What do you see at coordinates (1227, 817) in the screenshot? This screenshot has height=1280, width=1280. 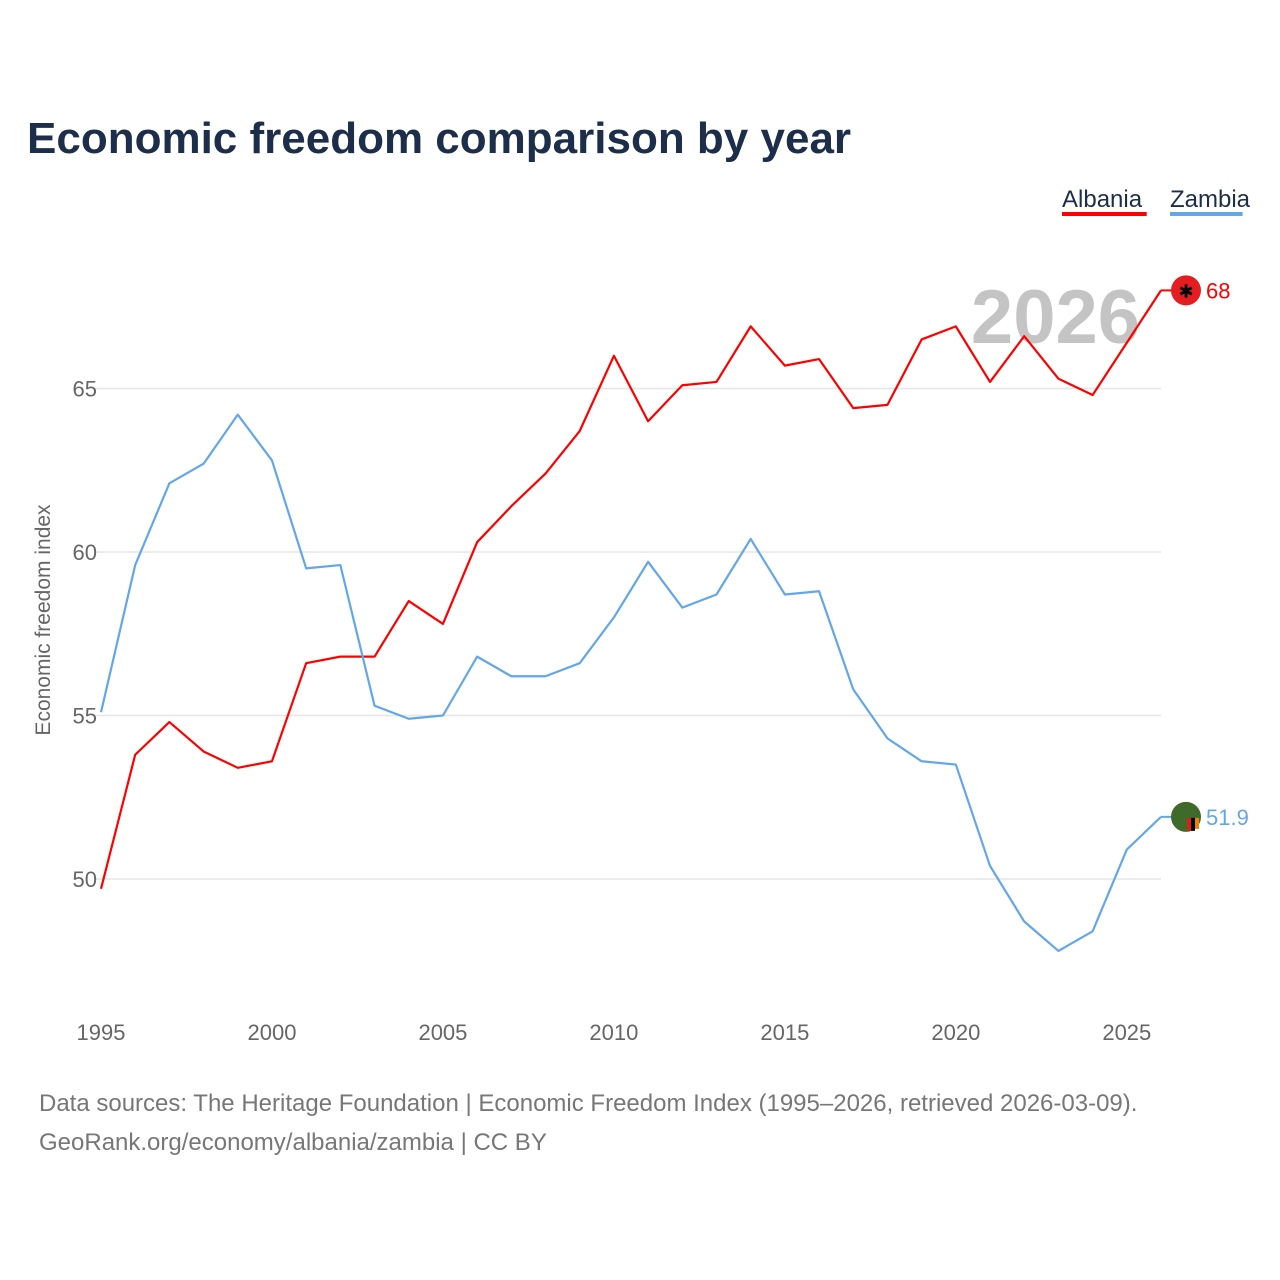 I see `end-value-label: 51.9` at bounding box center [1227, 817].